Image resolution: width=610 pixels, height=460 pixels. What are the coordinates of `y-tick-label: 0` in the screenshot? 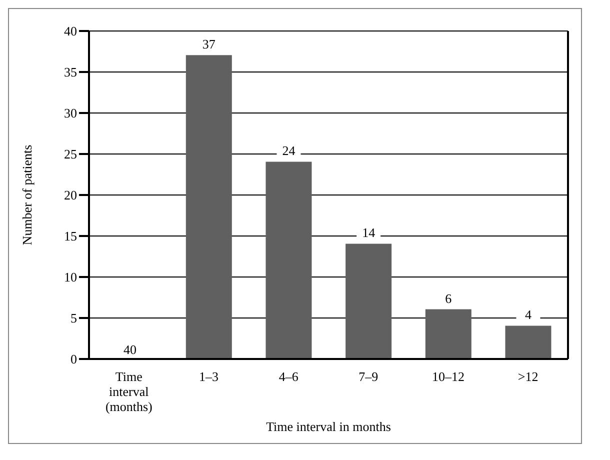 It's located at (73, 359).